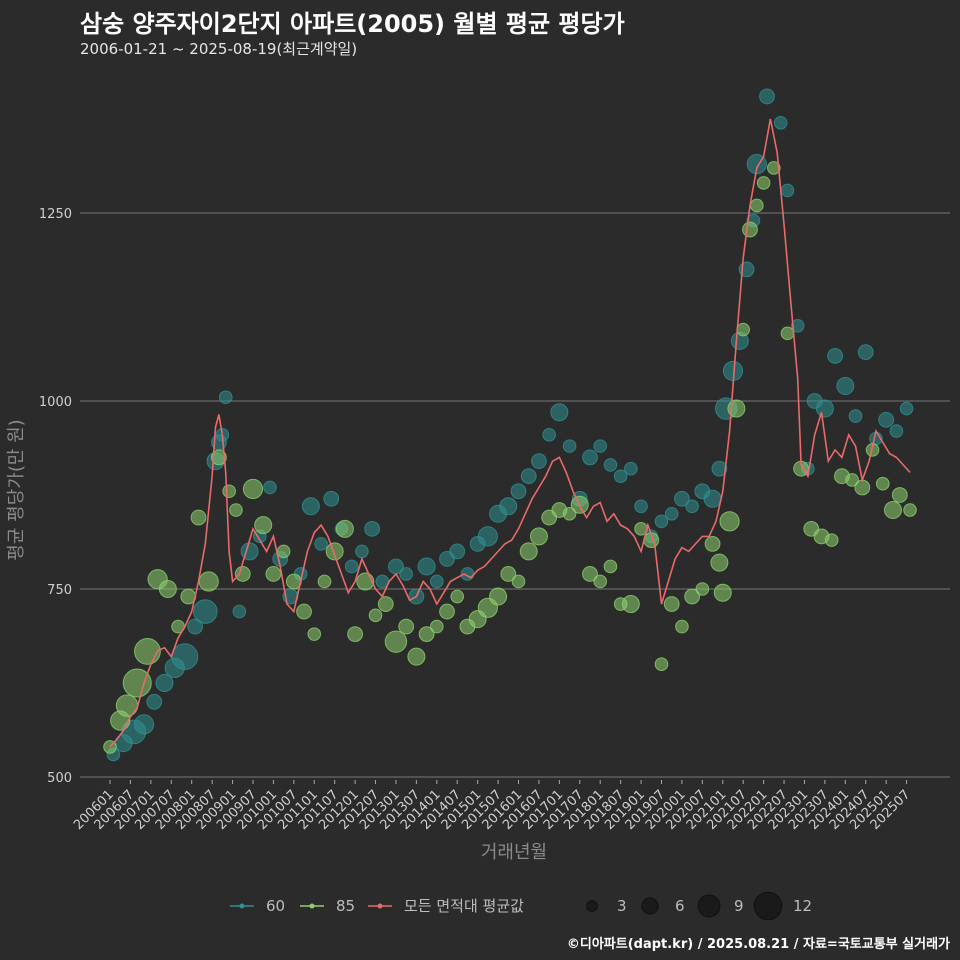 The image size is (960, 960). What do you see at coordinates (312, 906) in the screenshot?
I see `legend-swatch-dot` at bounding box center [312, 906].